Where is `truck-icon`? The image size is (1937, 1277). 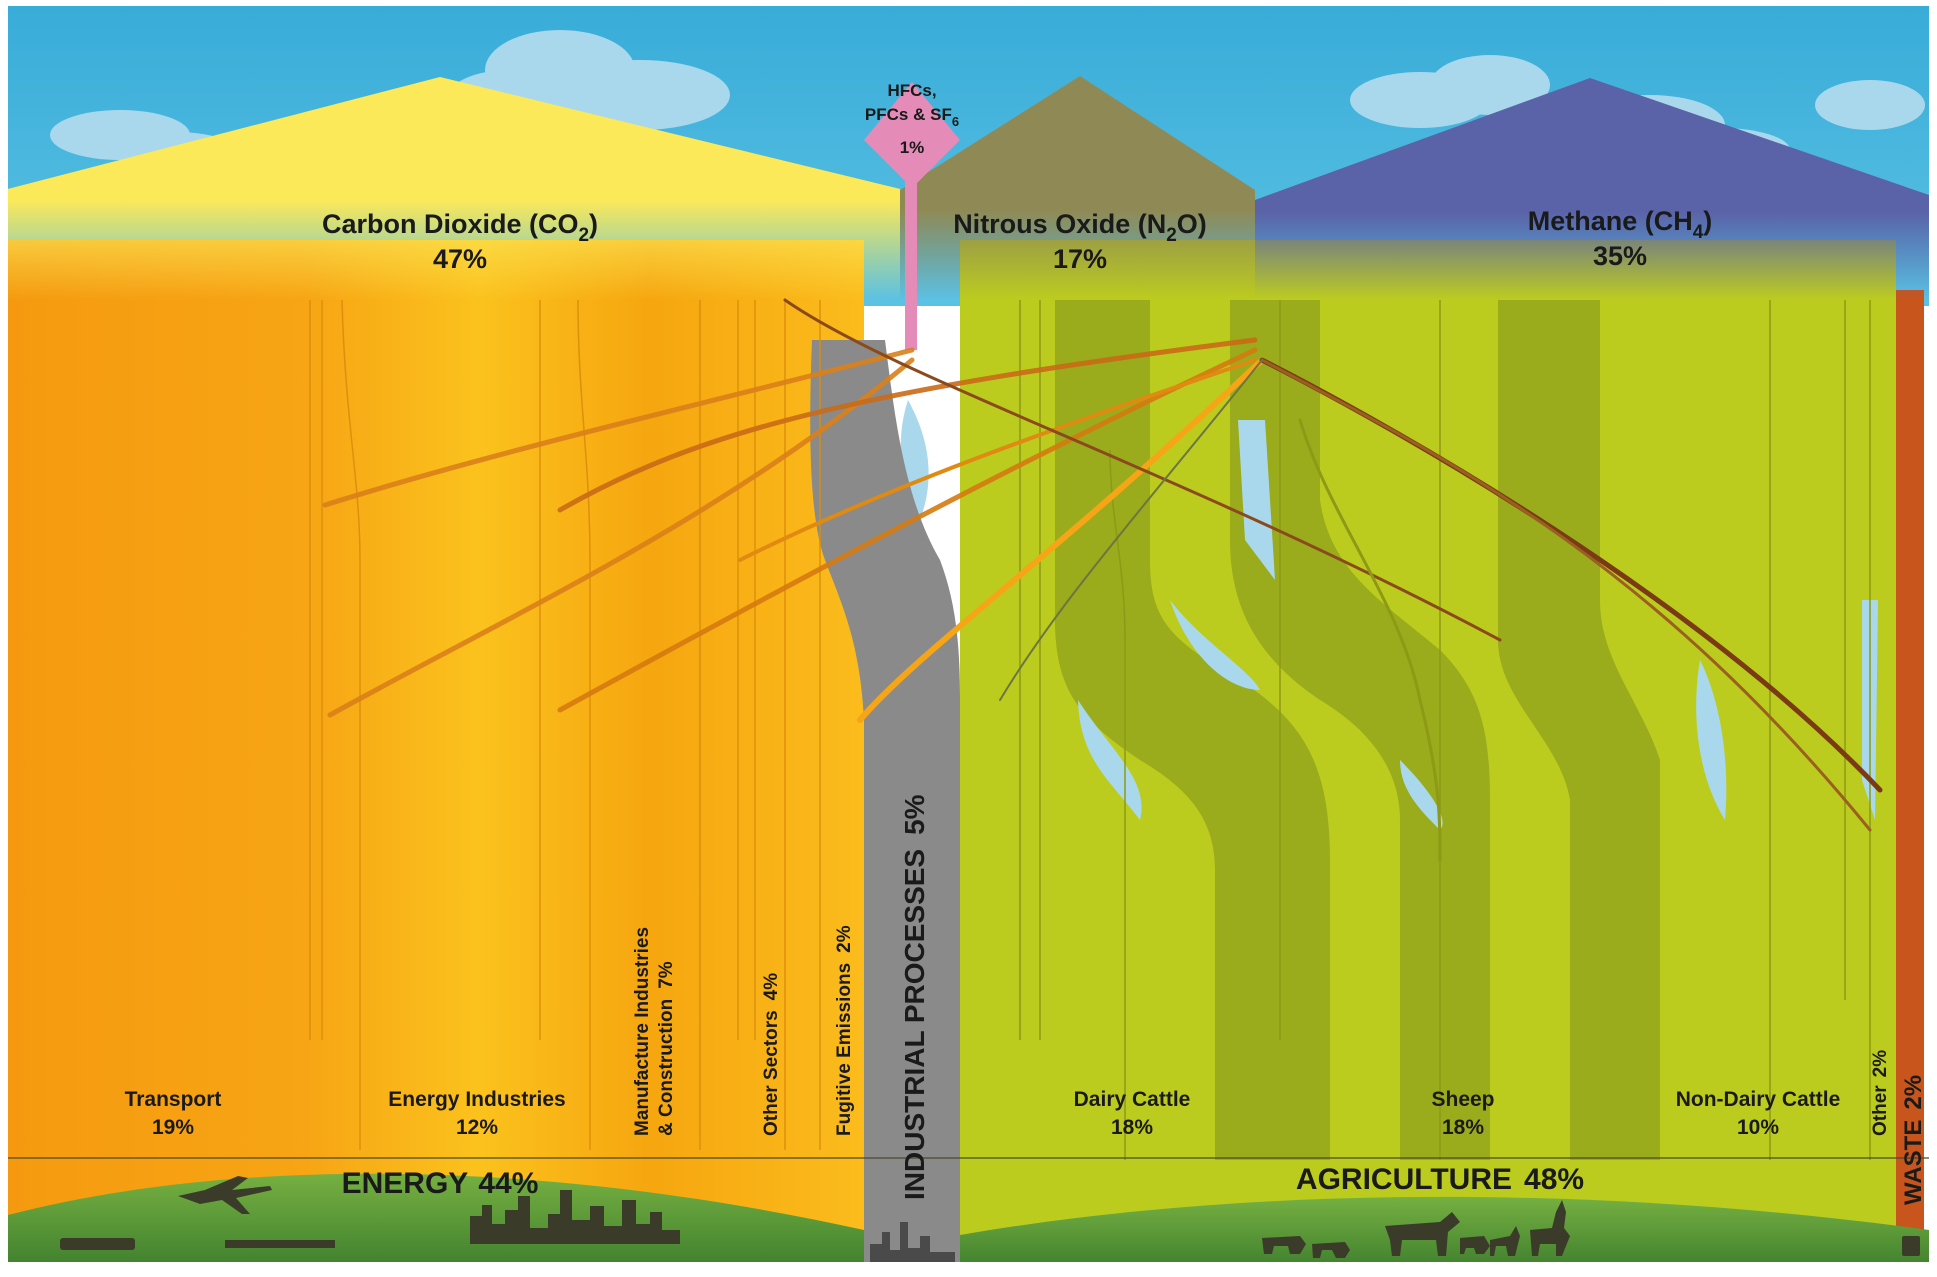
truck-icon is located at coordinates (97, 1244).